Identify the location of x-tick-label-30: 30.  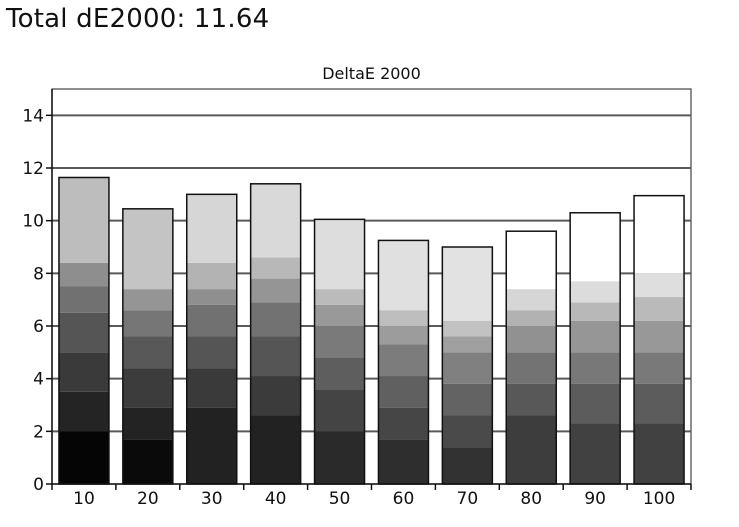
(212, 499).